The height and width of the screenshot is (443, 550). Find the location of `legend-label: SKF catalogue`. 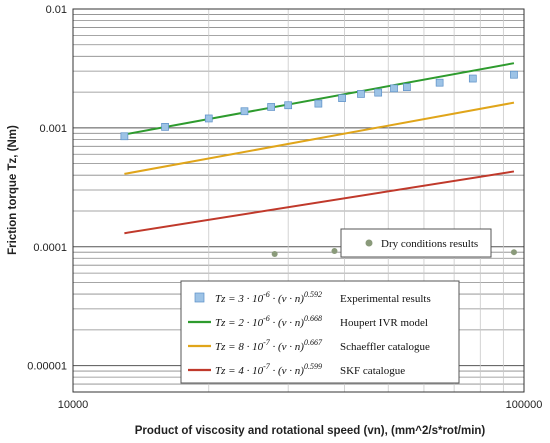

legend-label: SKF catalogue is located at coordinates (372, 371).